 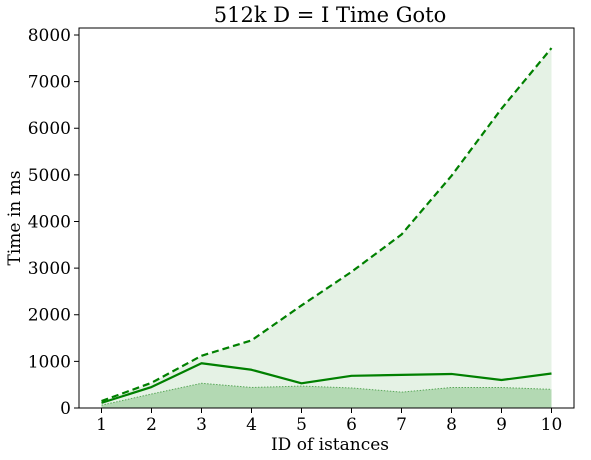 I want to click on y-tick-label: 8000, so click(x=49, y=36).